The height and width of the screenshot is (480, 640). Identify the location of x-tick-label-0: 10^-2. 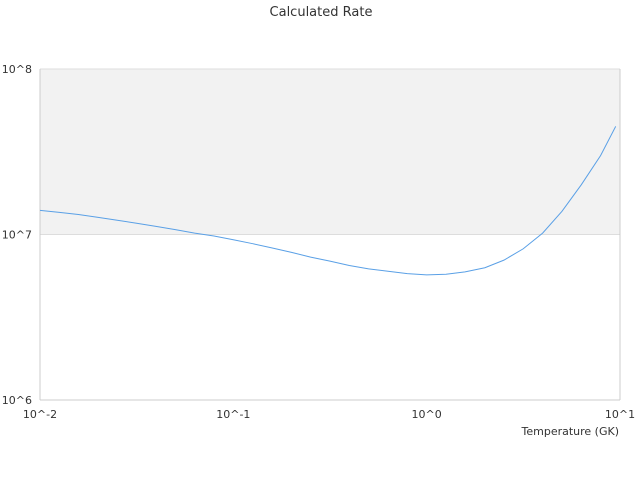
(40, 414).